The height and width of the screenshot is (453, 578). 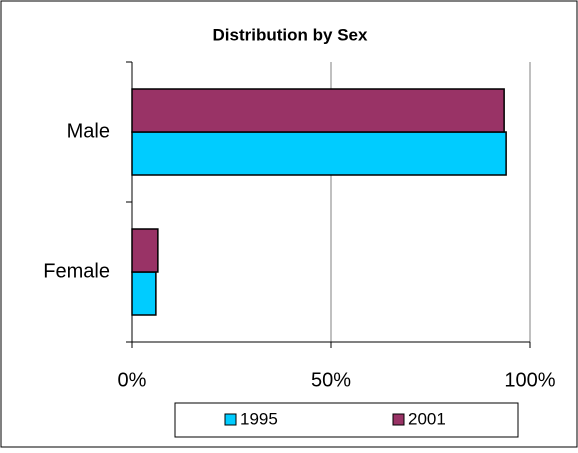 What do you see at coordinates (427, 418) in the screenshot?
I see `legend-label: 2001` at bounding box center [427, 418].